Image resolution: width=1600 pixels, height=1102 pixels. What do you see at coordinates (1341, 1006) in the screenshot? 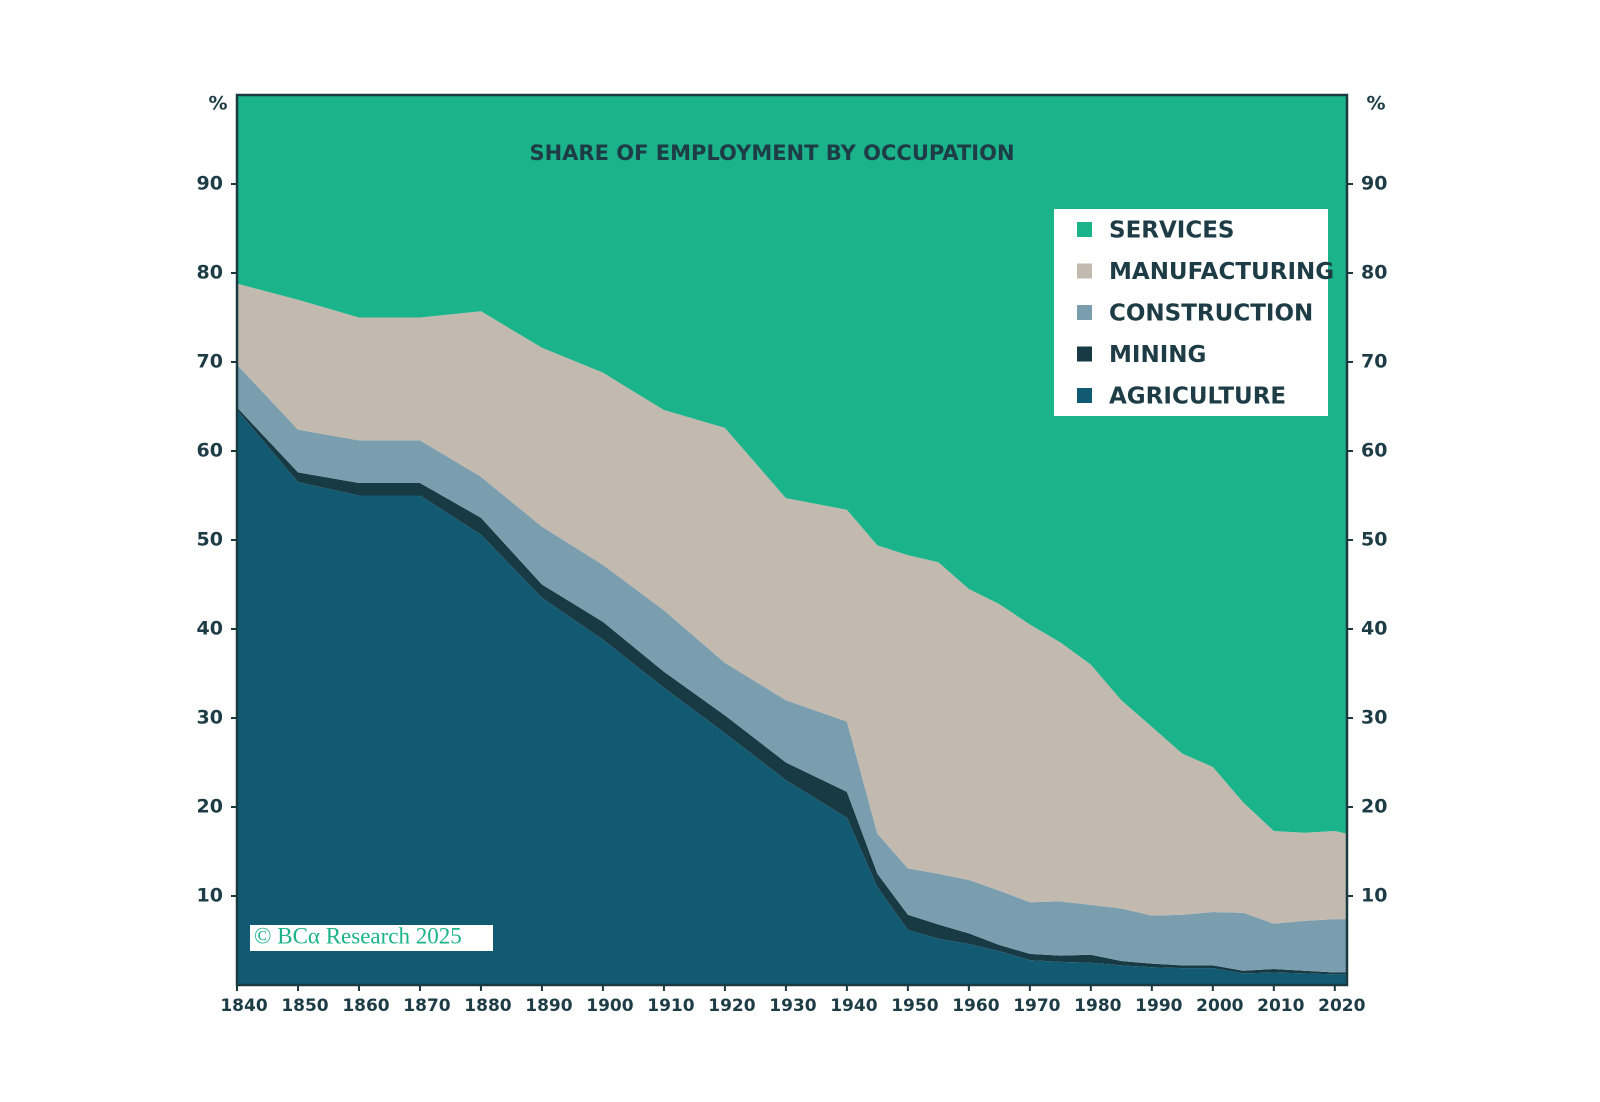
I see `x-tick-label: 2020` at bounding box center [1341, 1006].